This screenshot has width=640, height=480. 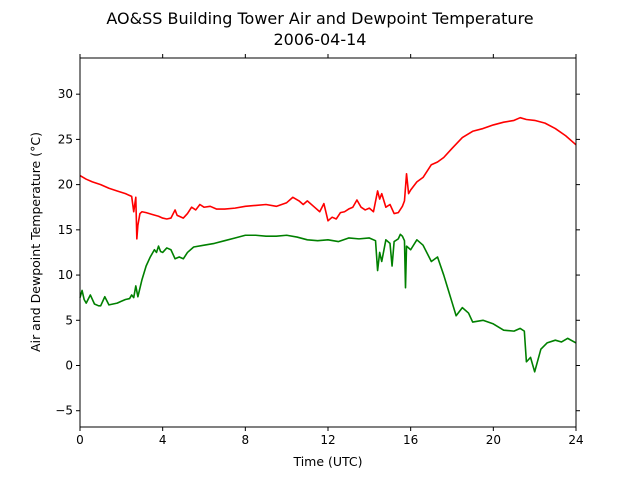 What do you see at coordinates (69, 366) in the screenshot?
I see `y-tick-label: 0` at bounding box center [69, 366].